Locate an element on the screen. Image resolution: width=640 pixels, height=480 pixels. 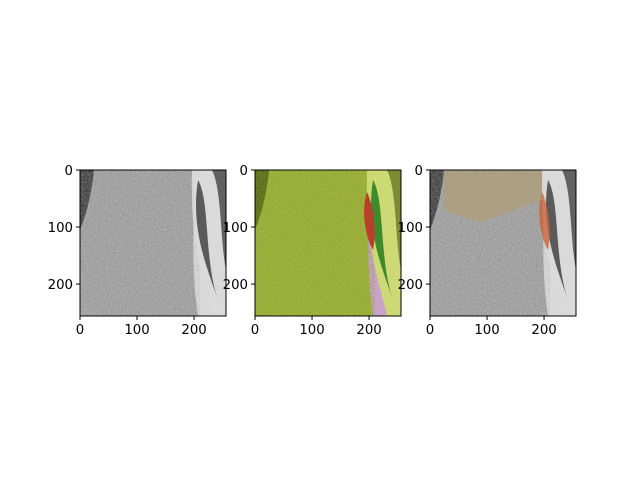
panel-1-image is located at coordinates (153, 243).